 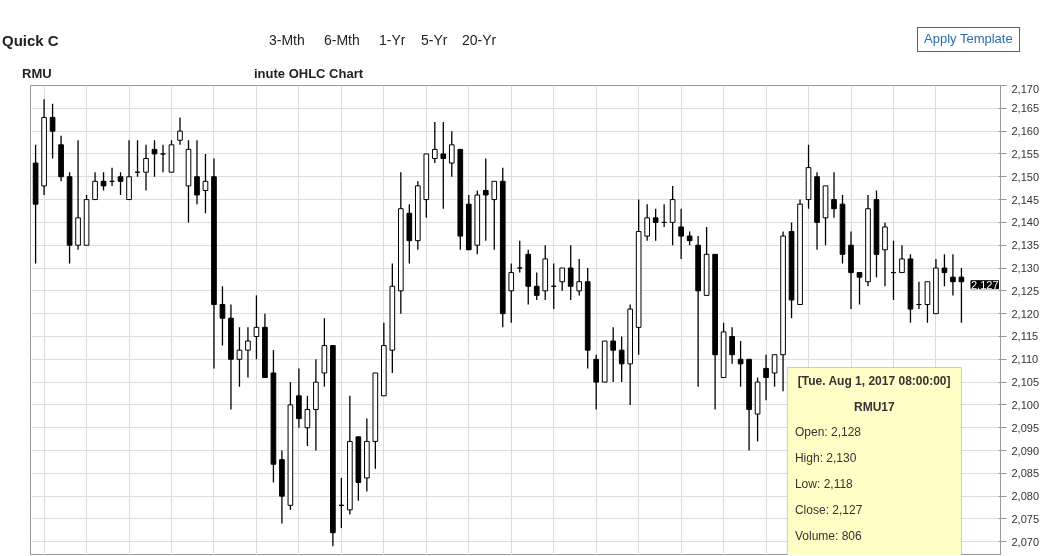 What do you see at coordinates (1025, 245) in the screenshot?
I see `y-tick-label: 2,135` at bounding box center [1025, 245].